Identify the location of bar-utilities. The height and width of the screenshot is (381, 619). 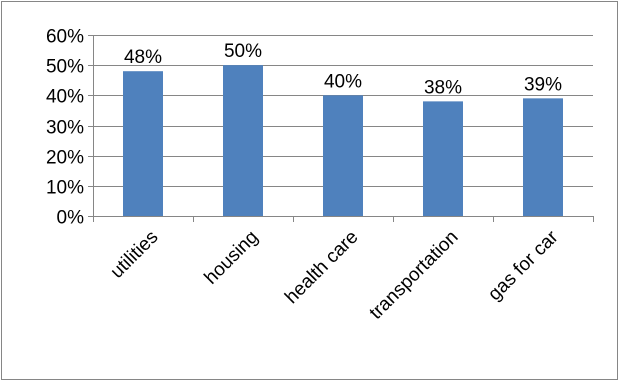
(143, 143).